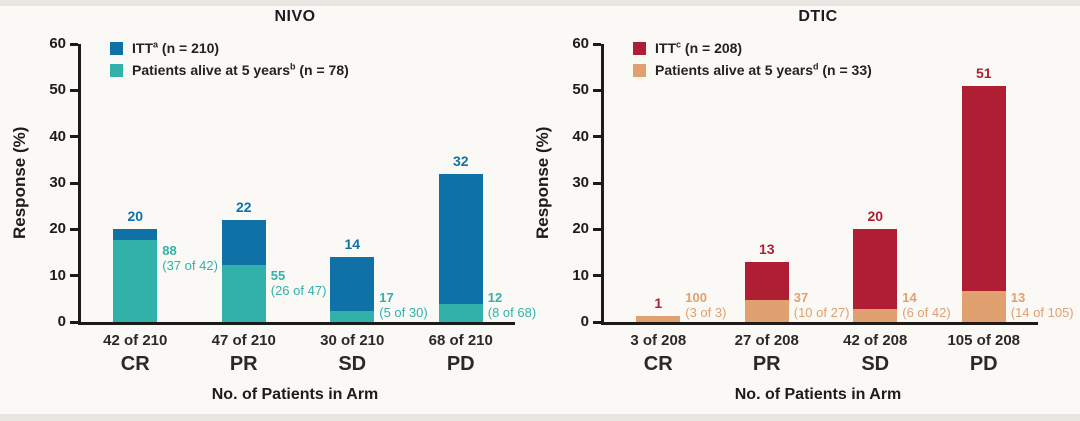 The image size is (1080, 421). Describe the element at coordinates (176, 47) in the screenshot. I see `legend-label: ITTa (n = 210)` at that location.